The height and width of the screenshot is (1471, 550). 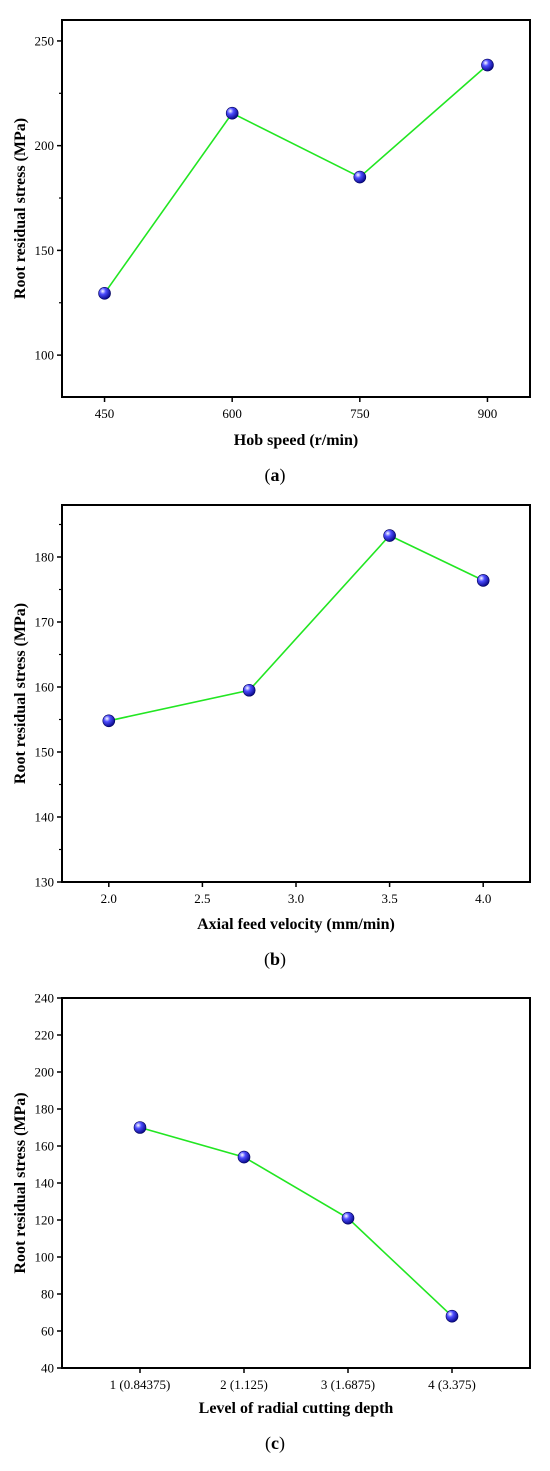 What do you see at coordinates (483, 898) in the screenshot?
I see `x-tick-label: 4.0` at bounding box center [483, 898].